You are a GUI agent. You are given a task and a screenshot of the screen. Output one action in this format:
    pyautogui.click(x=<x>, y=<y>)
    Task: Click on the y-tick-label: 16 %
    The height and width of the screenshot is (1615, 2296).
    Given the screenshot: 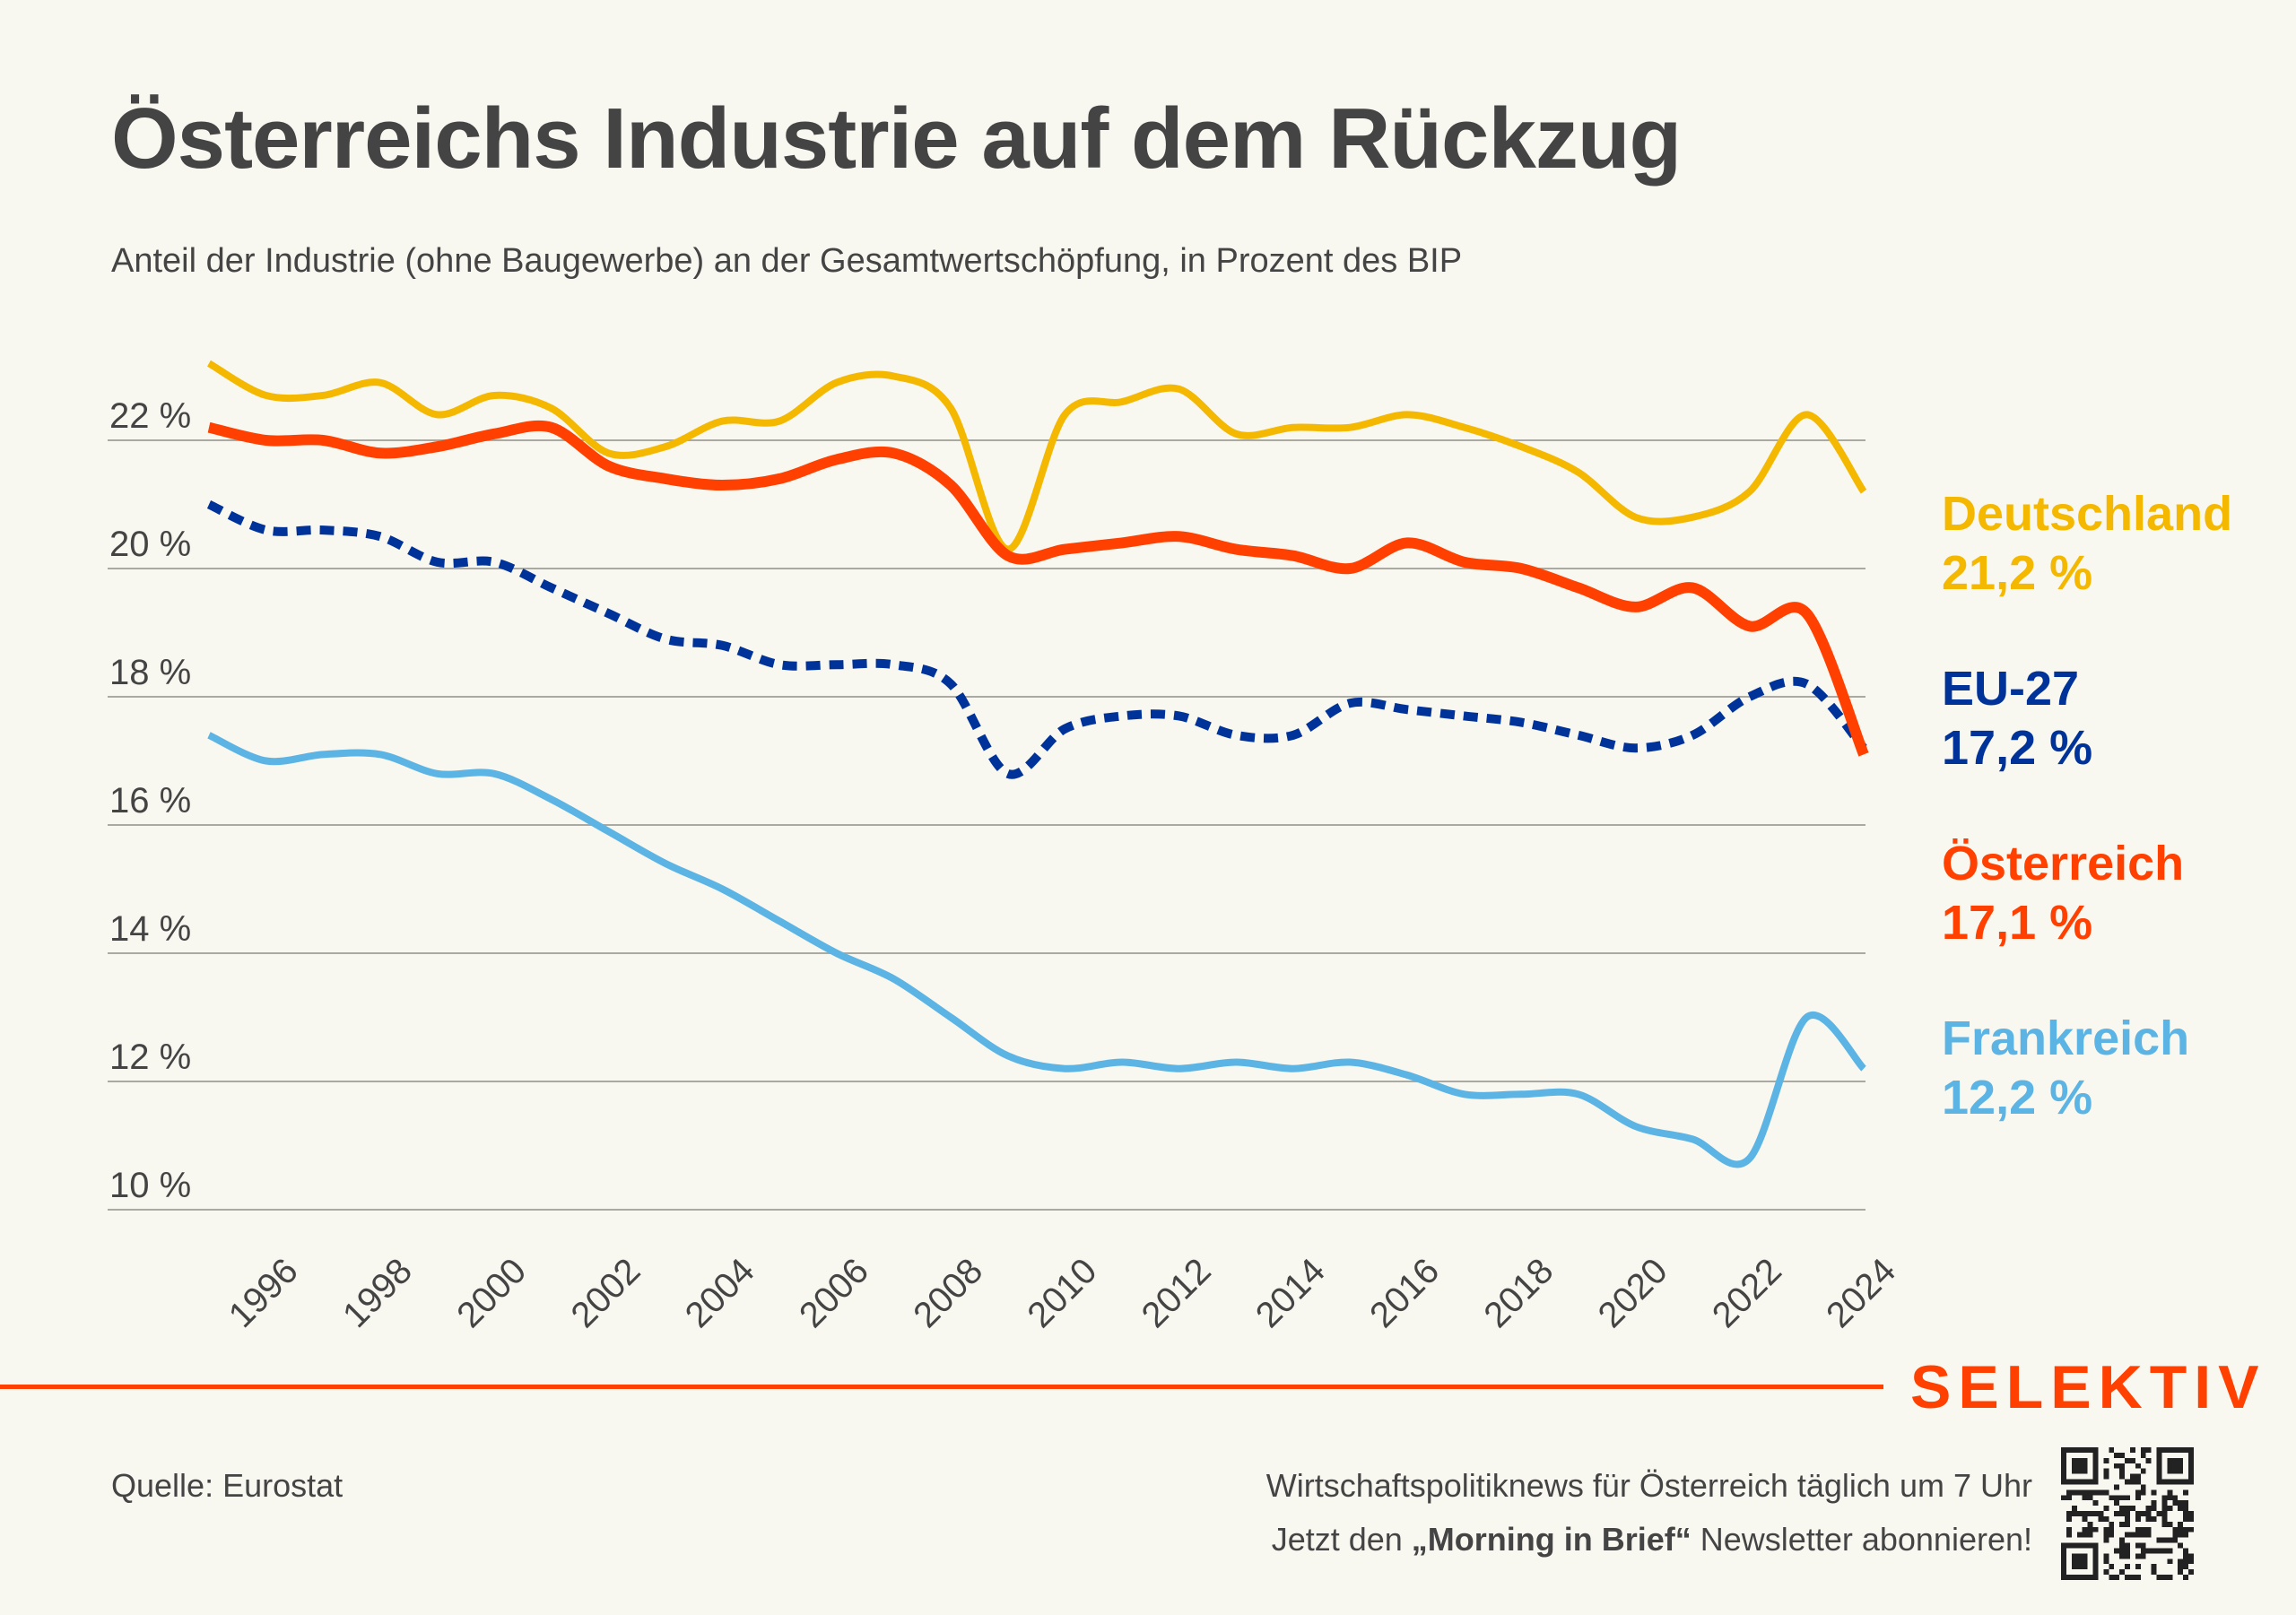 What is the action you would take?
    pyautogui.click(x=150, y=801)
    